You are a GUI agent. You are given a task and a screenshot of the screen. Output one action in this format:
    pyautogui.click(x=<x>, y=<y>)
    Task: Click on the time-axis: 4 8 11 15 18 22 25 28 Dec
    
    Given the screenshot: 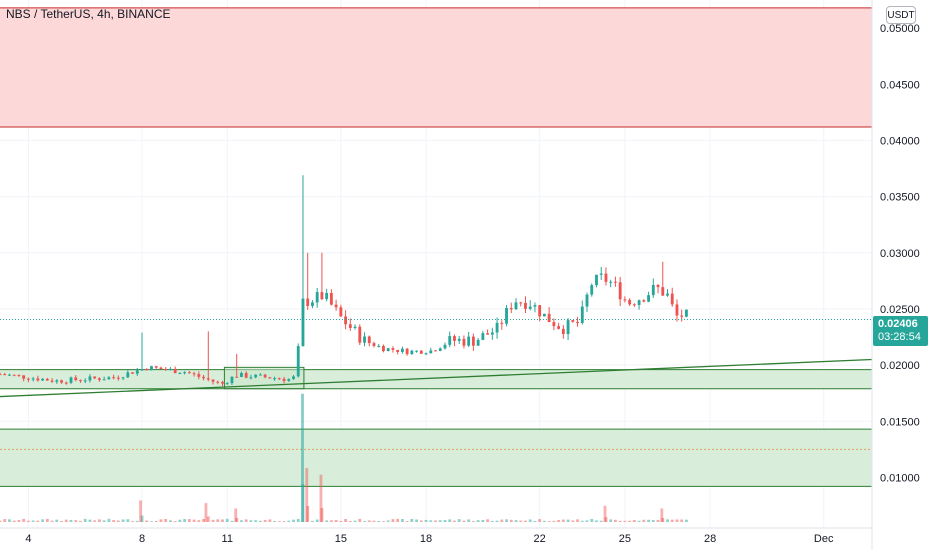 What is the action you would take?
    pyautogui.click(x=436, y=536)
    